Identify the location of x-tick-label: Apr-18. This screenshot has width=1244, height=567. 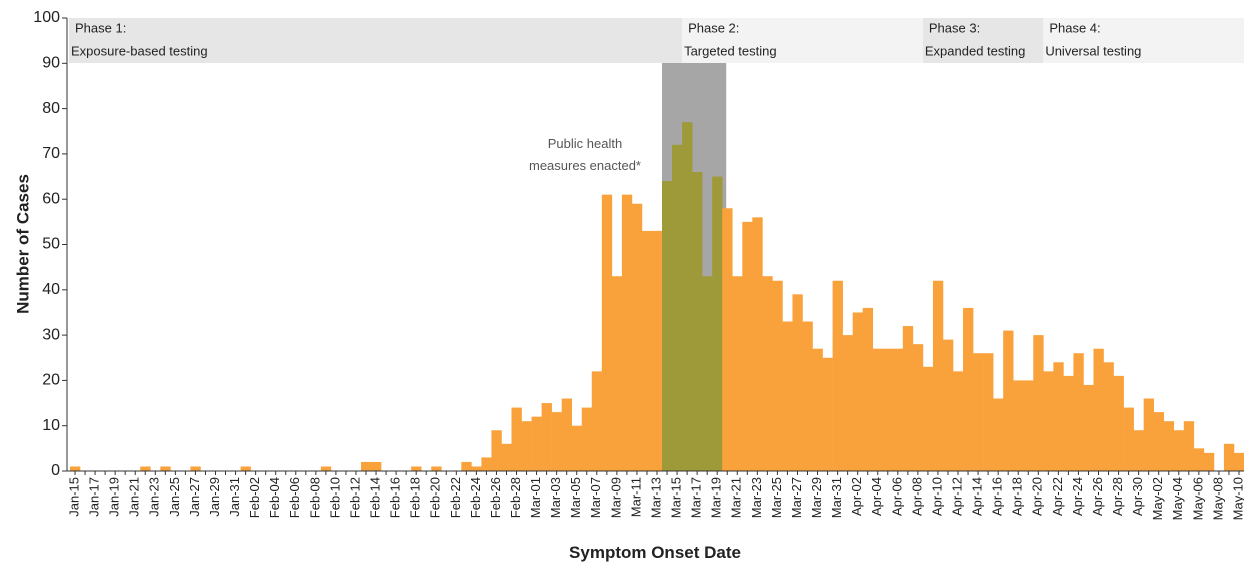
(1017, 496).